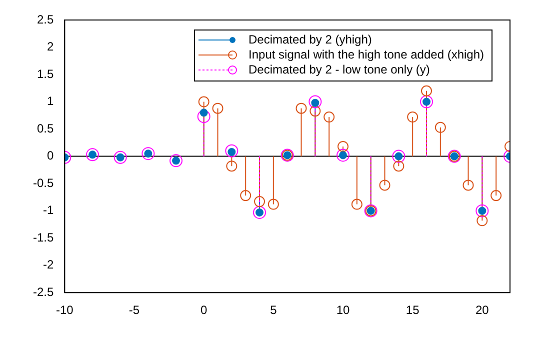 This screenshot has height=337, width=560. What do you see at coordinates (50, 101) in the screenshot?
I see `y-tick-label: 1` at bounding box center [50, 101].